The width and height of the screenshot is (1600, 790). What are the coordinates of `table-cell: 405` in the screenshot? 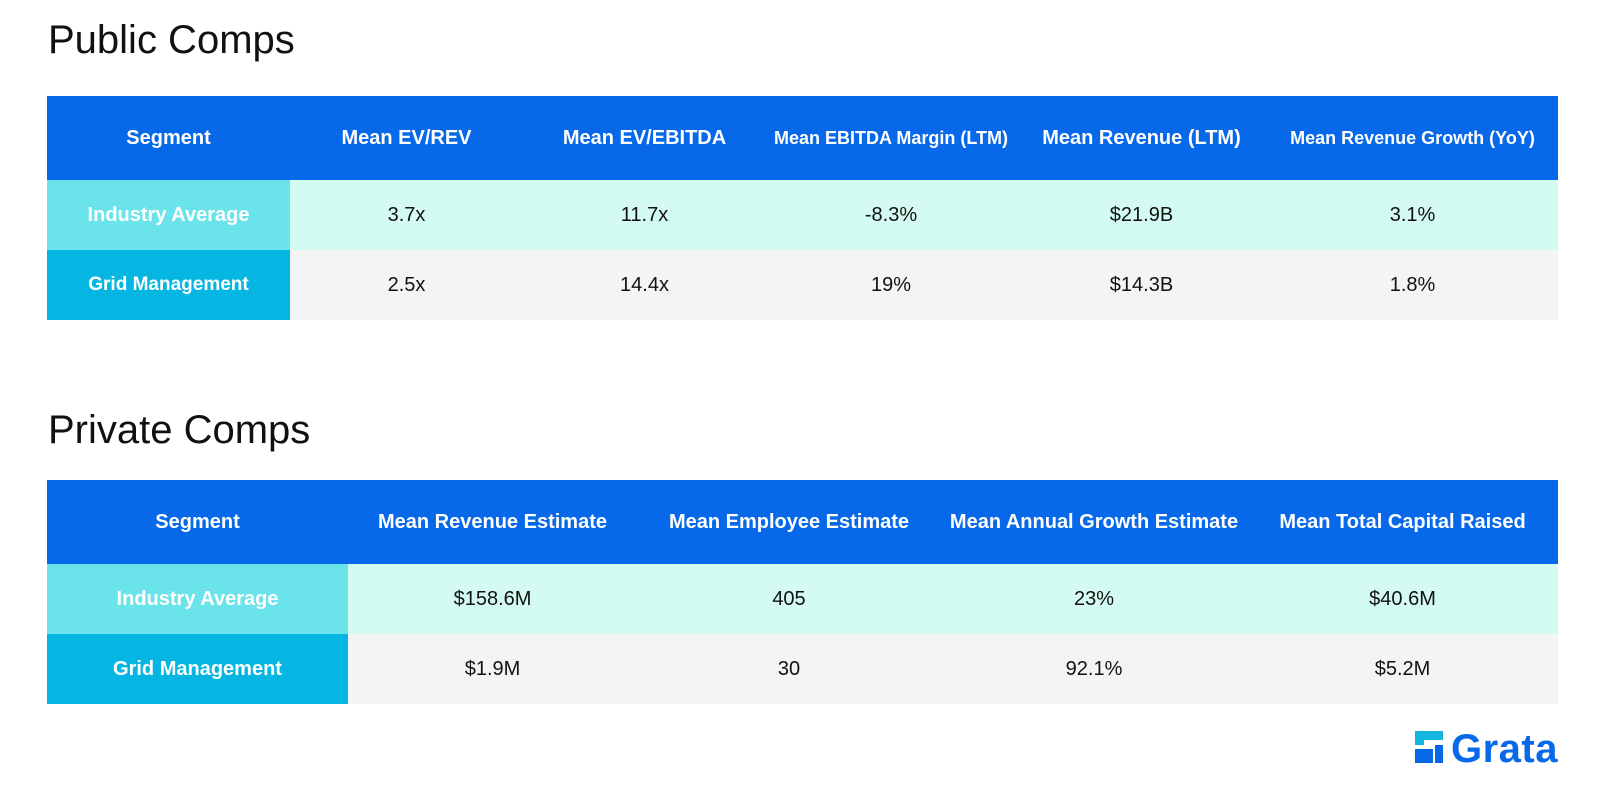 It's located at (789, 599).